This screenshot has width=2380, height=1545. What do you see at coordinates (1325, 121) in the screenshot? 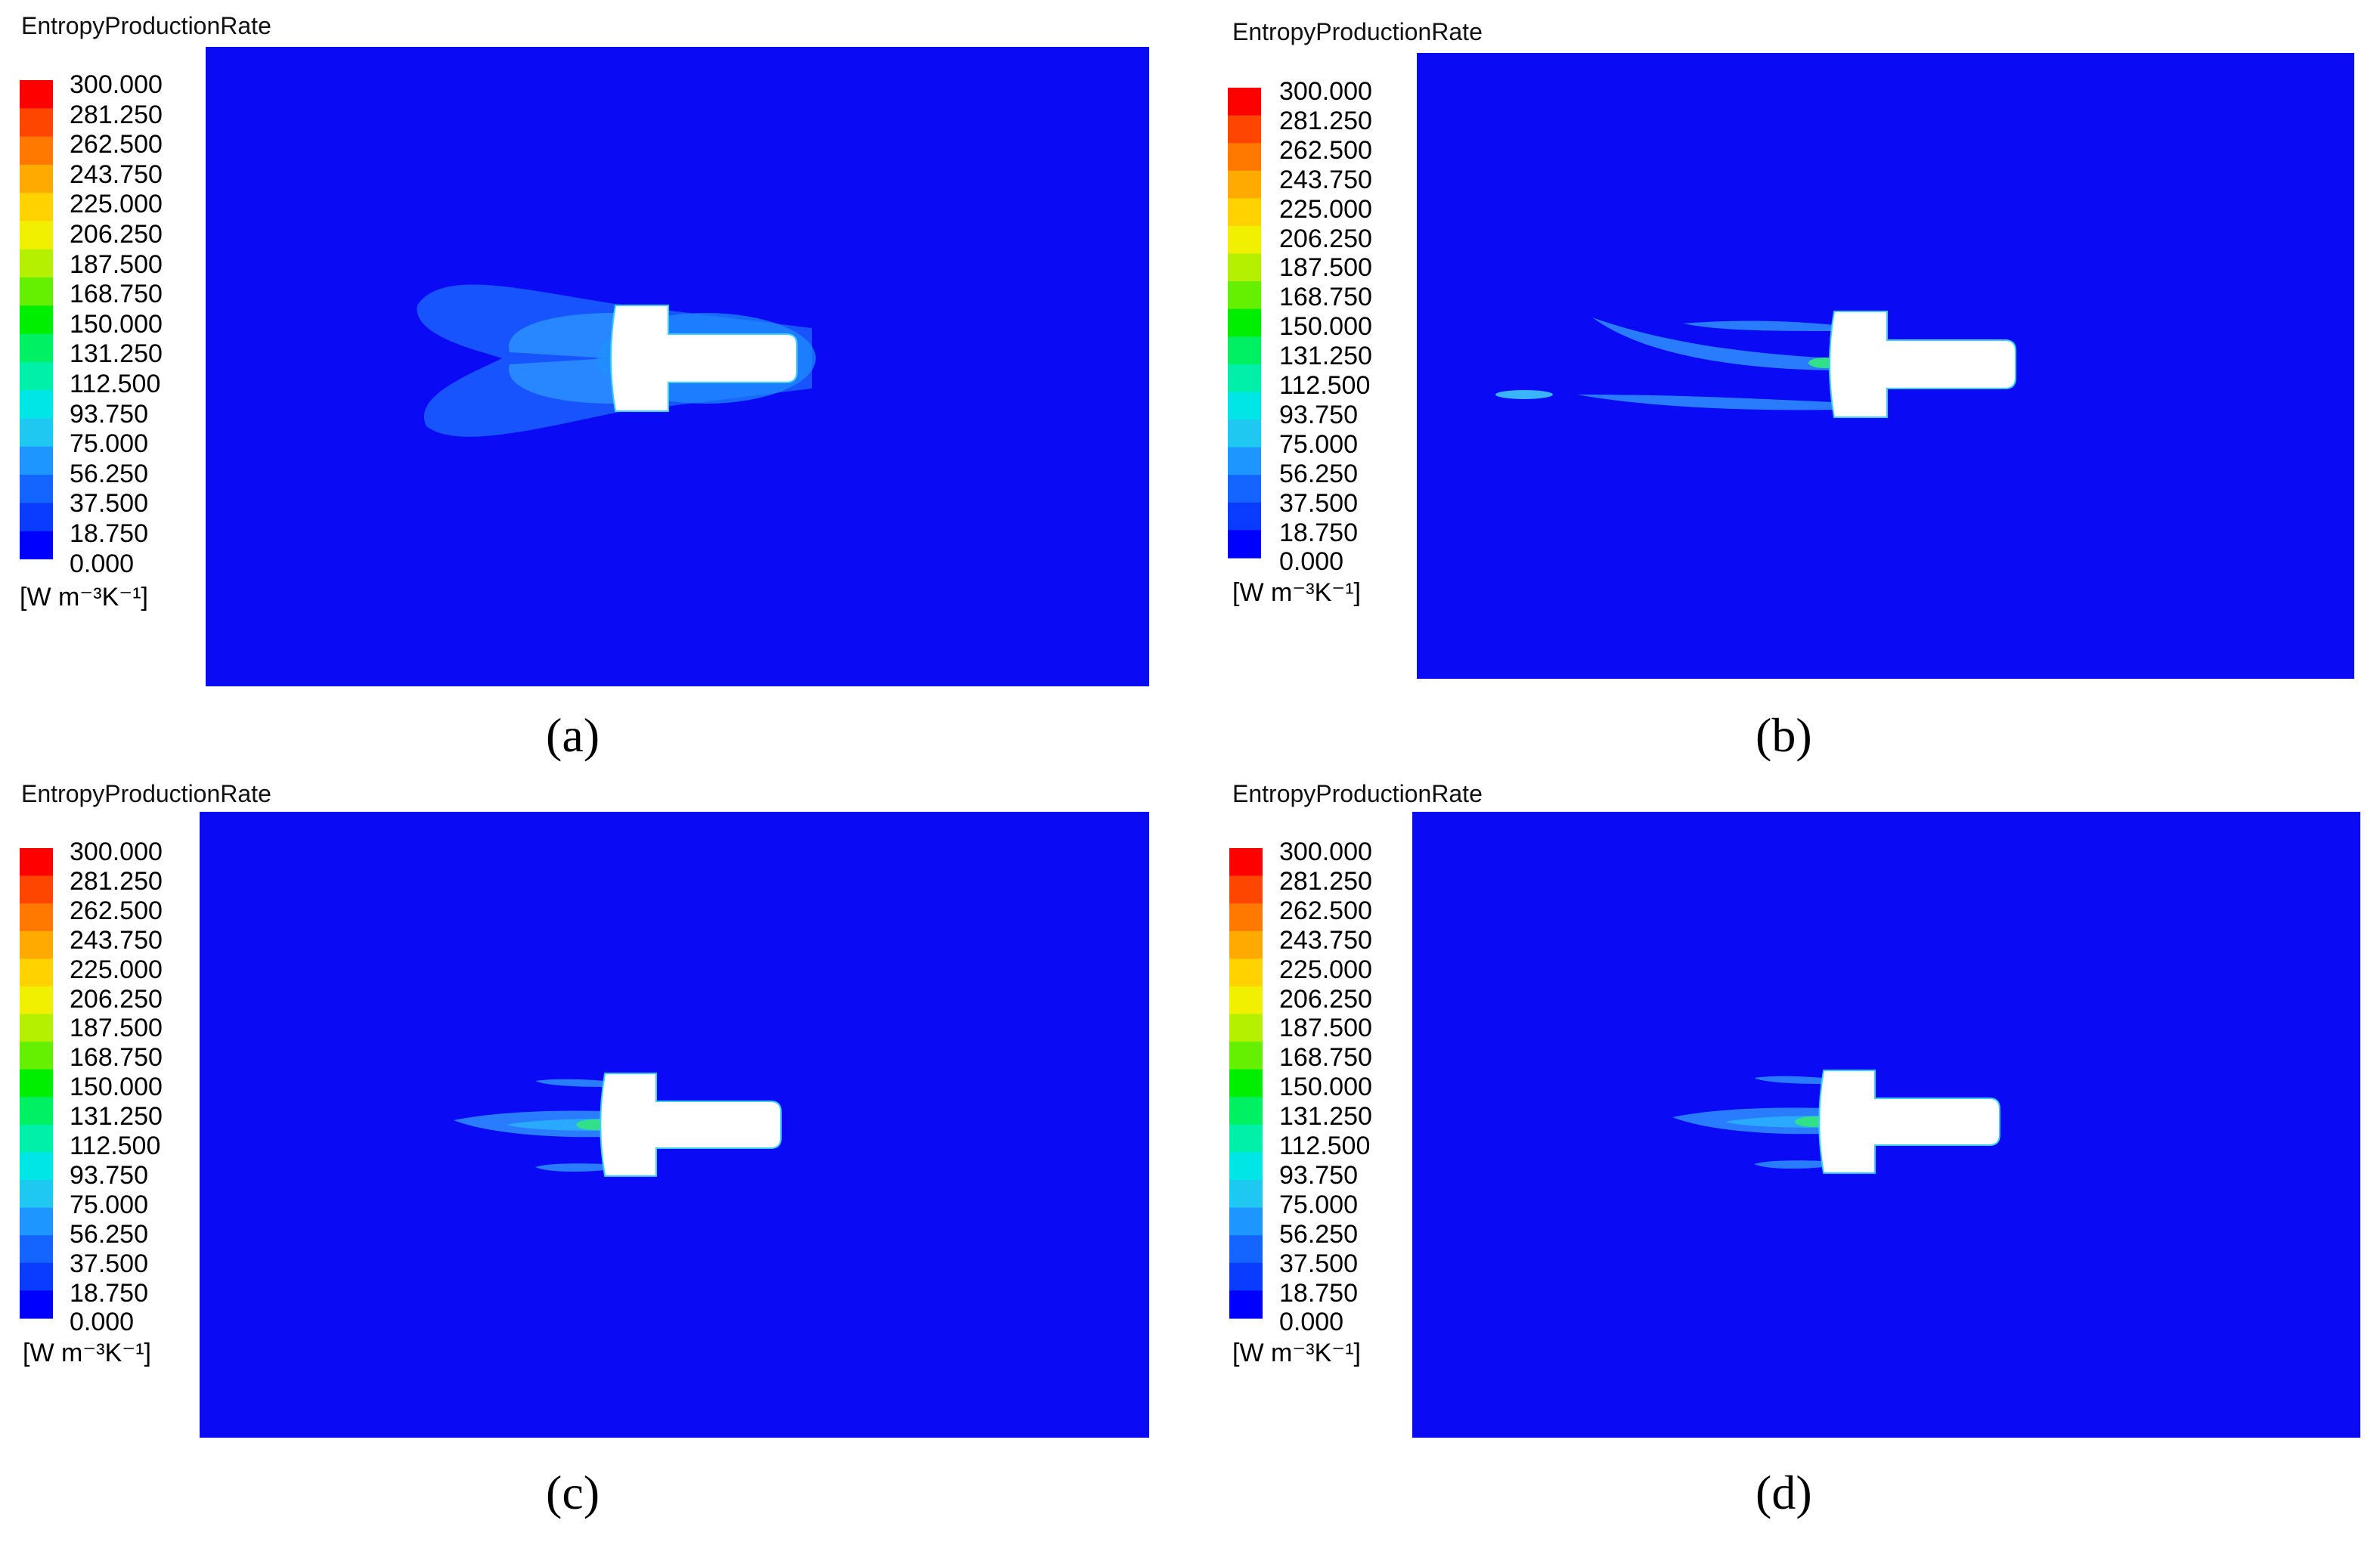
I see `colorbar-tick-label: 281.250` at bounding box center [1325, 121].